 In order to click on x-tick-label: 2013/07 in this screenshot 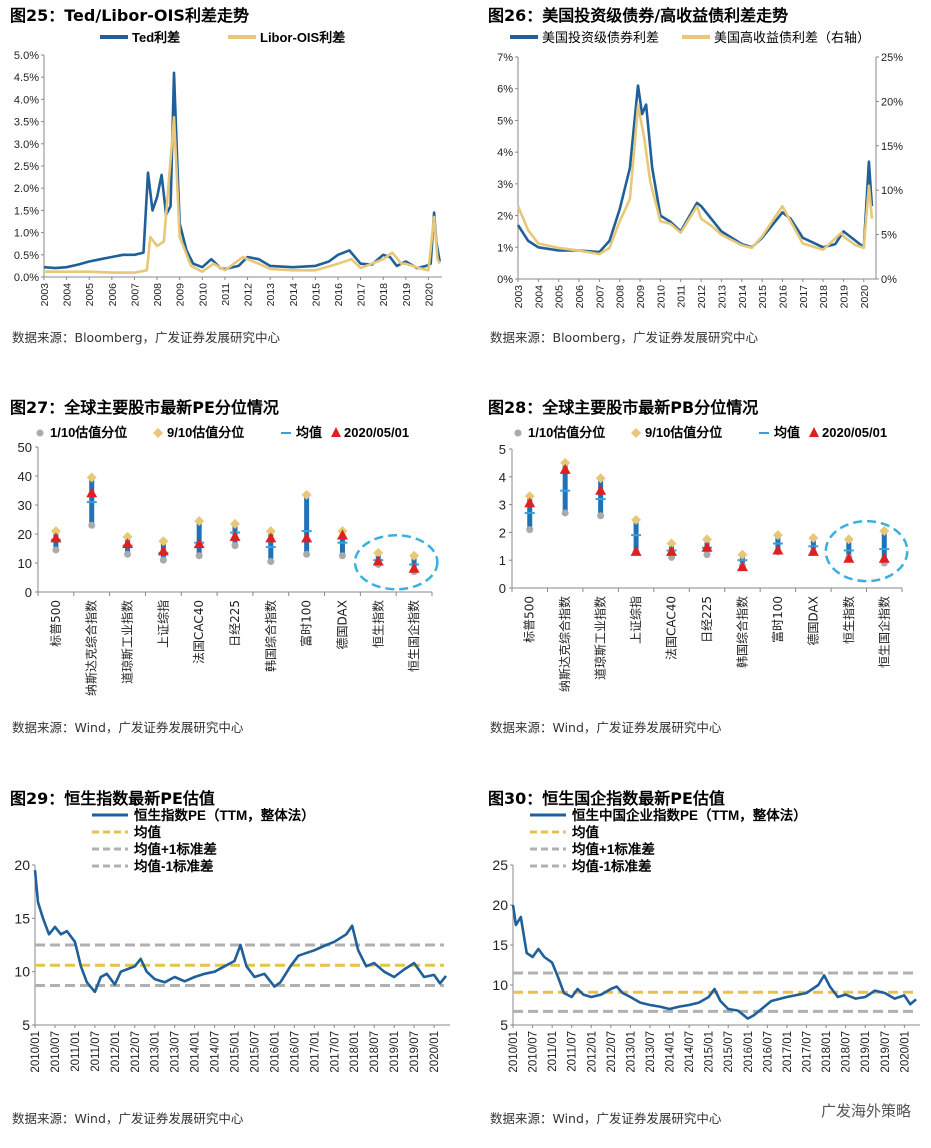, I will do `click(651, 1052)`.